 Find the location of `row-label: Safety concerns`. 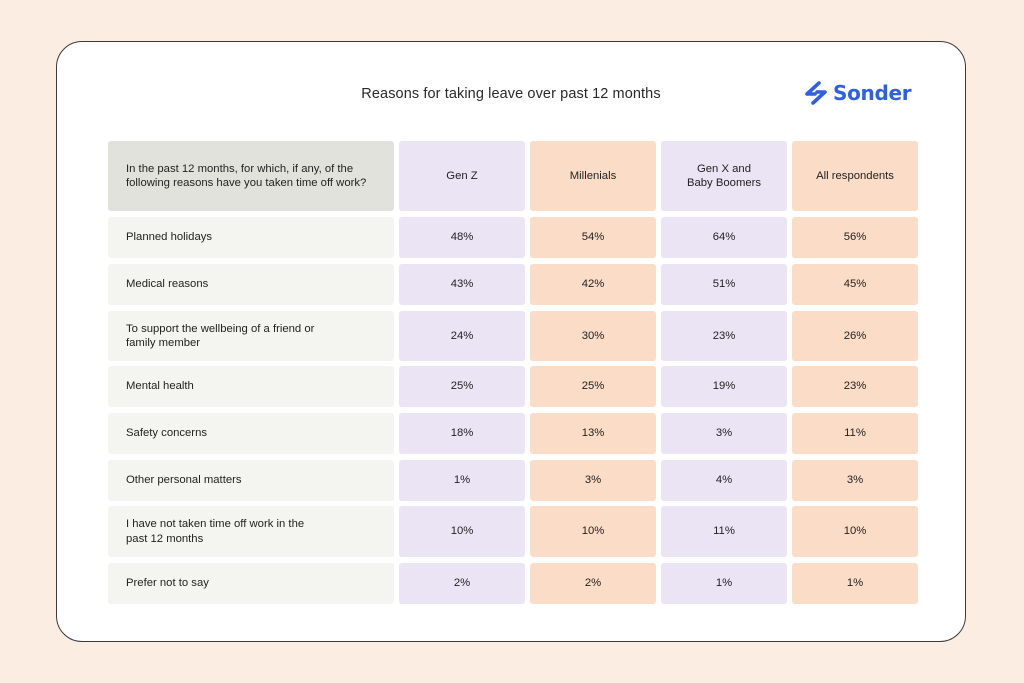

row-label: Safety concerns is located at coordinates (251, 433).